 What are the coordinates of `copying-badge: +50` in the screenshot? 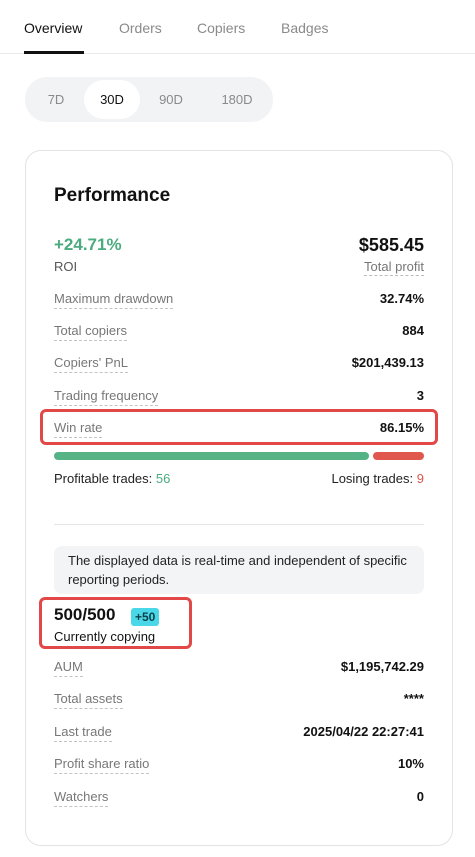 It's located at (145, 617).